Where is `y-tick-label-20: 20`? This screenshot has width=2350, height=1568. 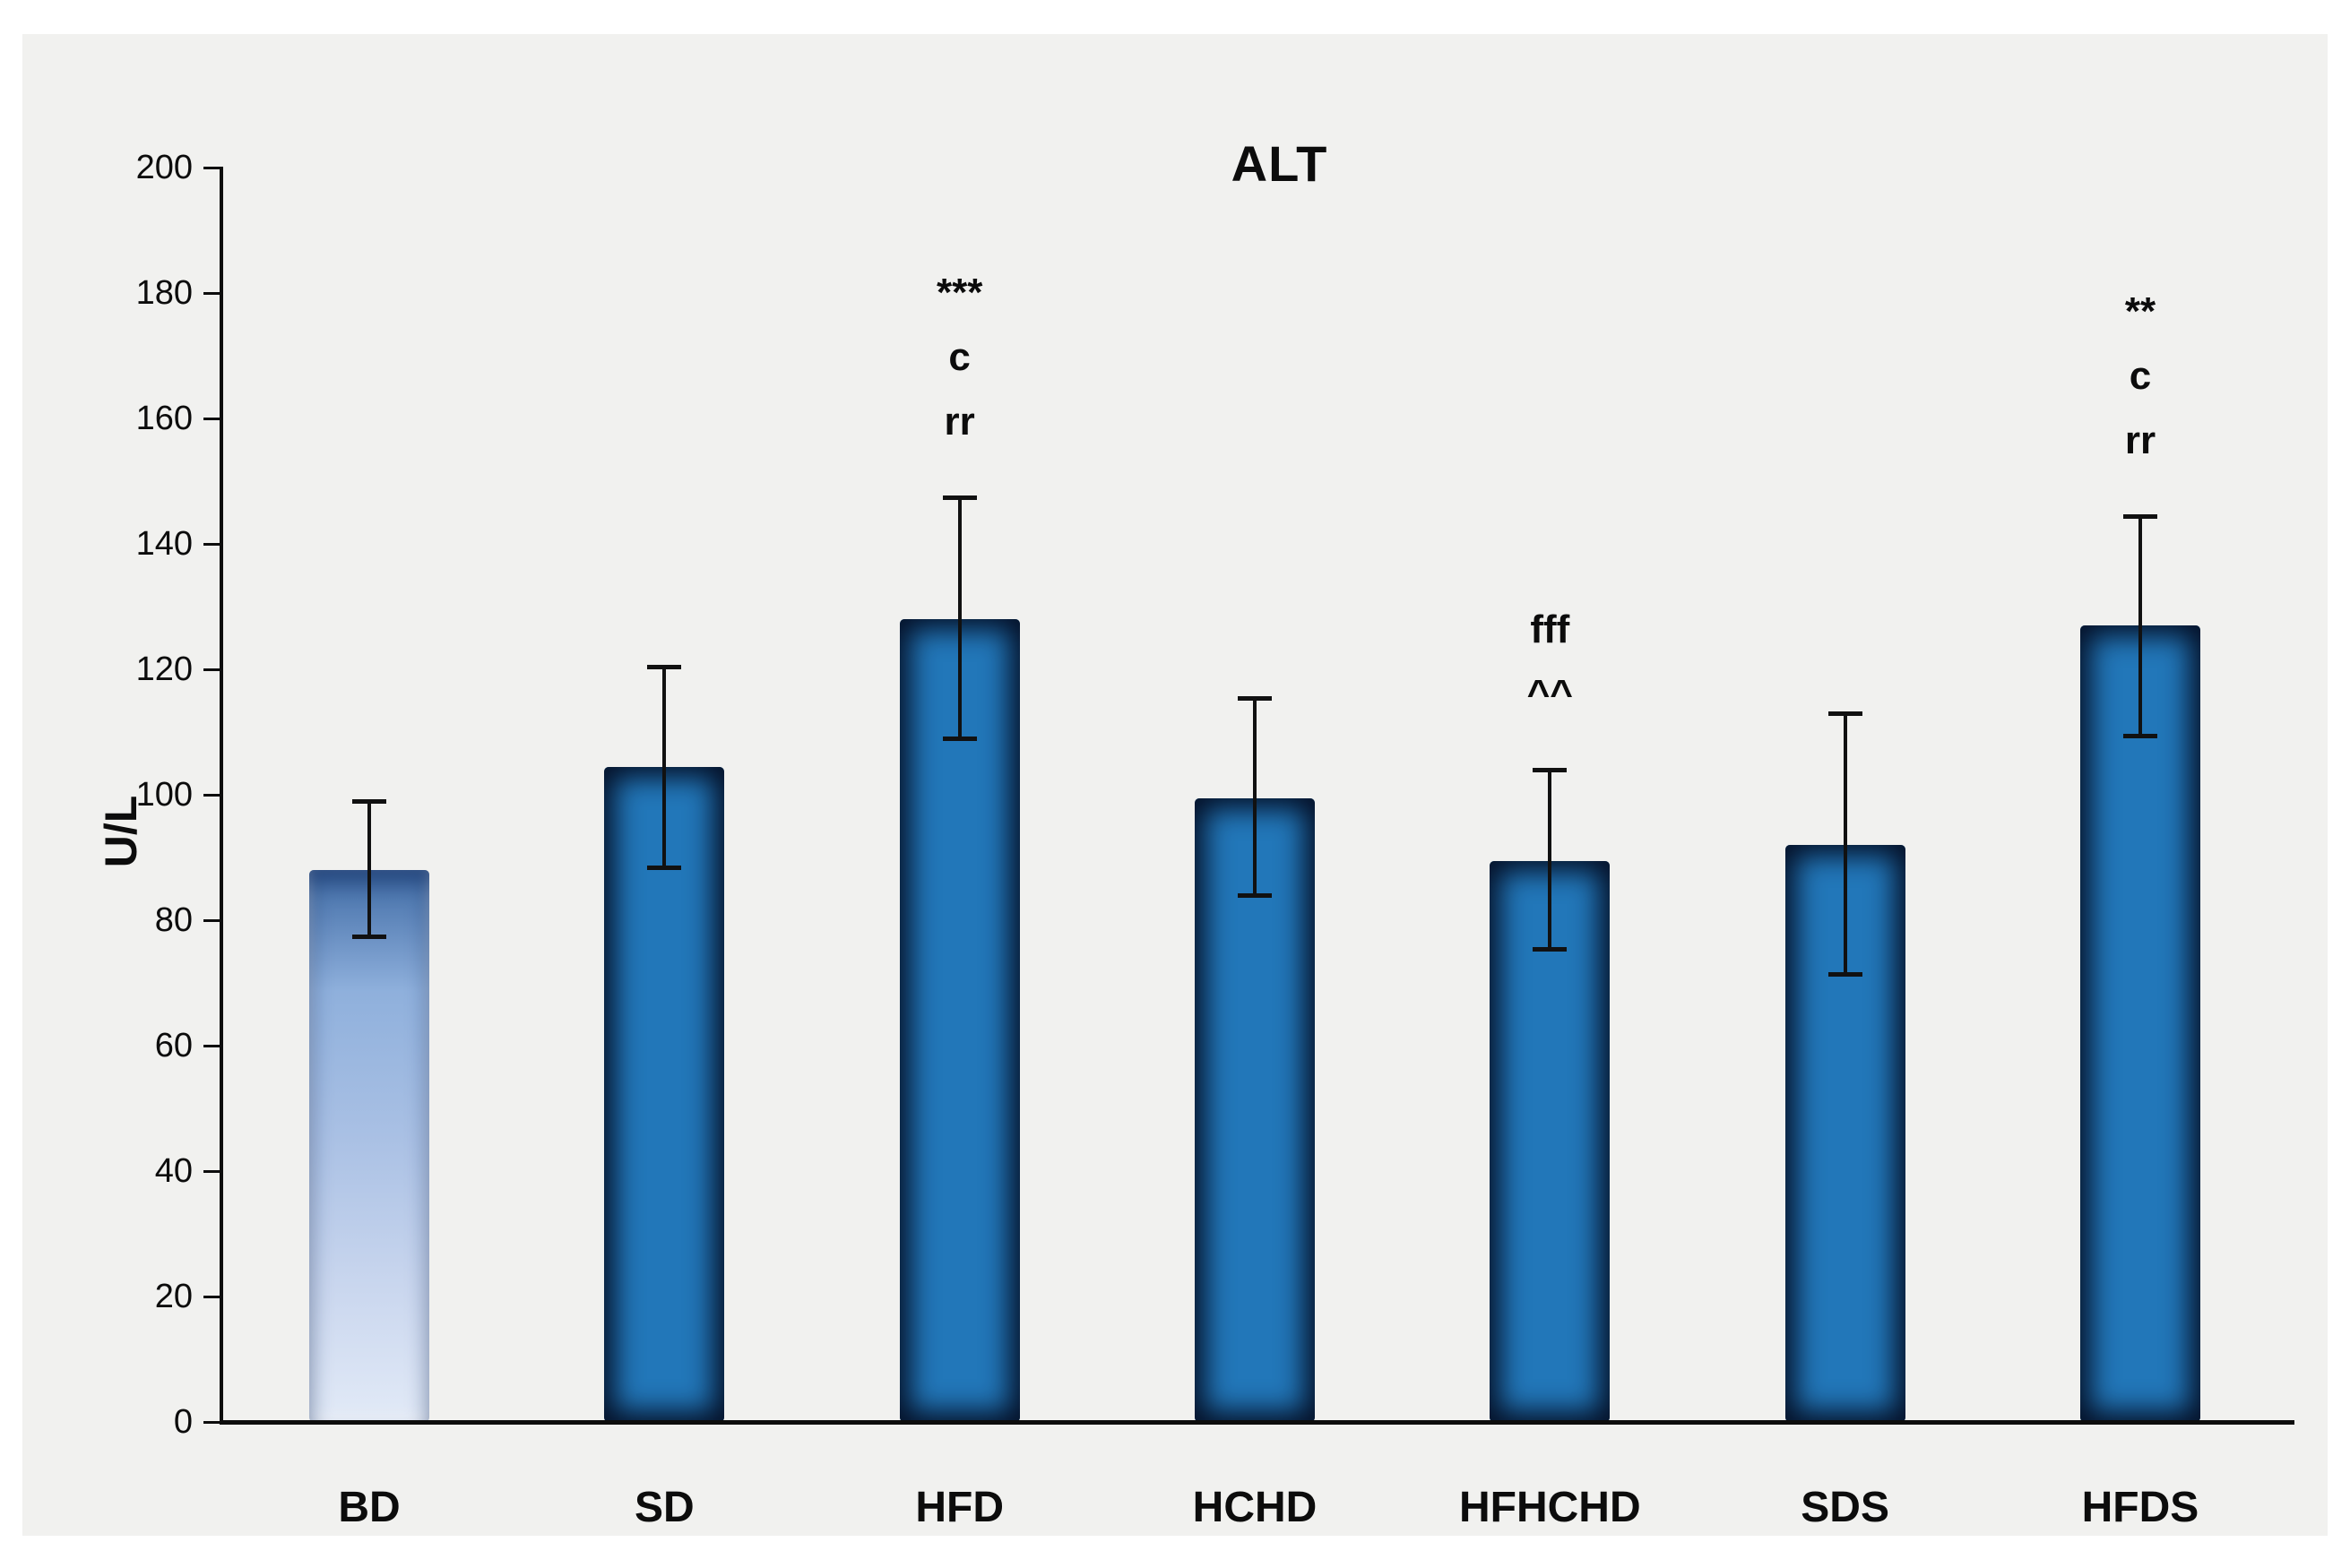
y-tick-label-20: 20 is located at coordinates (173, 1296).